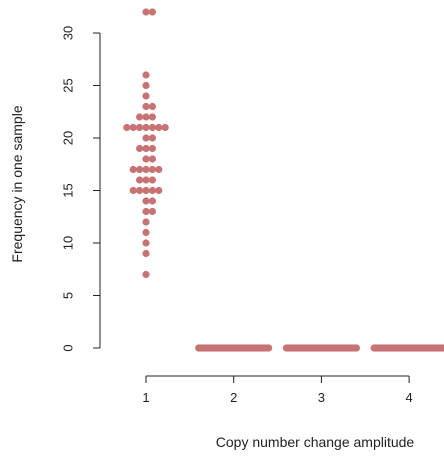 This screenshot has height=459, width=444. Describe the element at coordinates (68, 295) in the screenshot. I see `y-tick-label: 5` at that location.